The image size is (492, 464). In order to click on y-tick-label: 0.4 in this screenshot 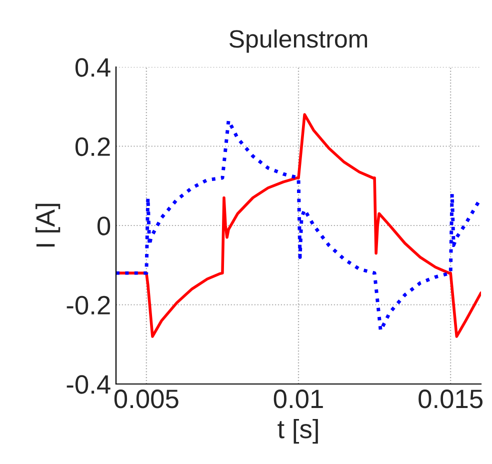, I will do `click(92, 67)`.